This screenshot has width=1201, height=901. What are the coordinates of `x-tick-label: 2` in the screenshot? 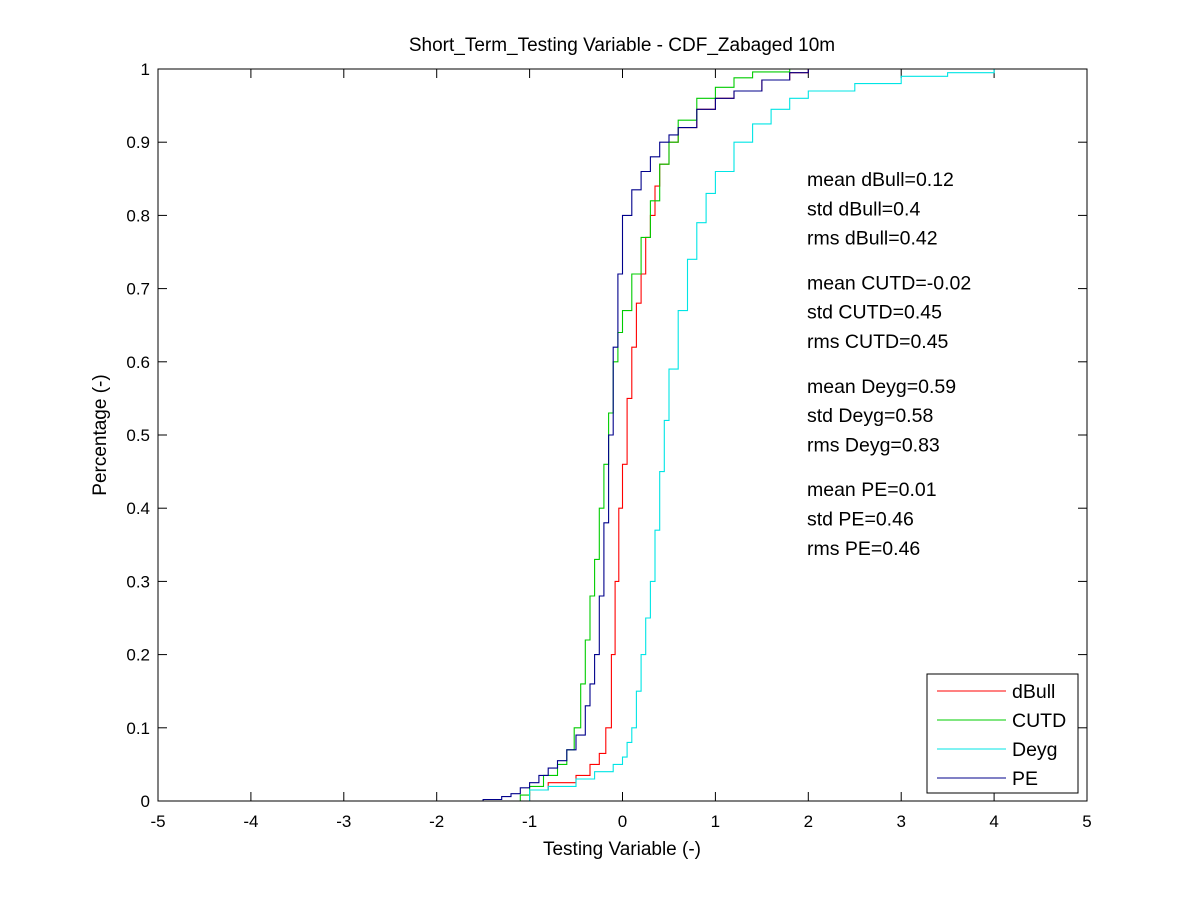 It's located at (808, 821).